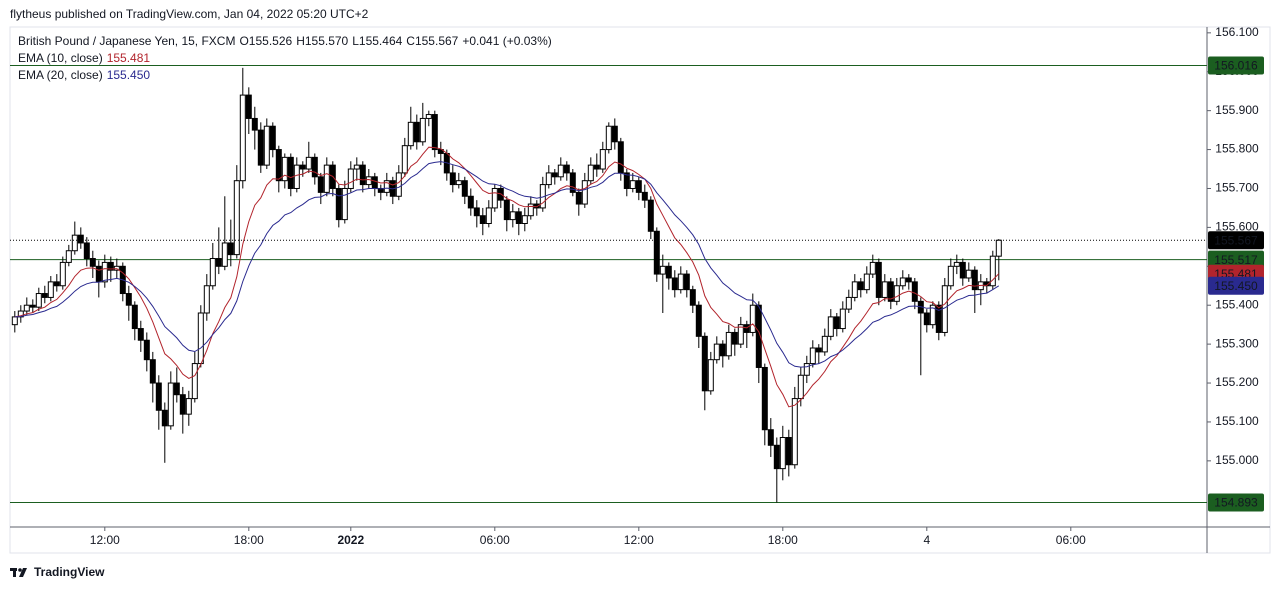 The image size is (1280, 590). I want to click on logo: TradingView, so click(57, 572).